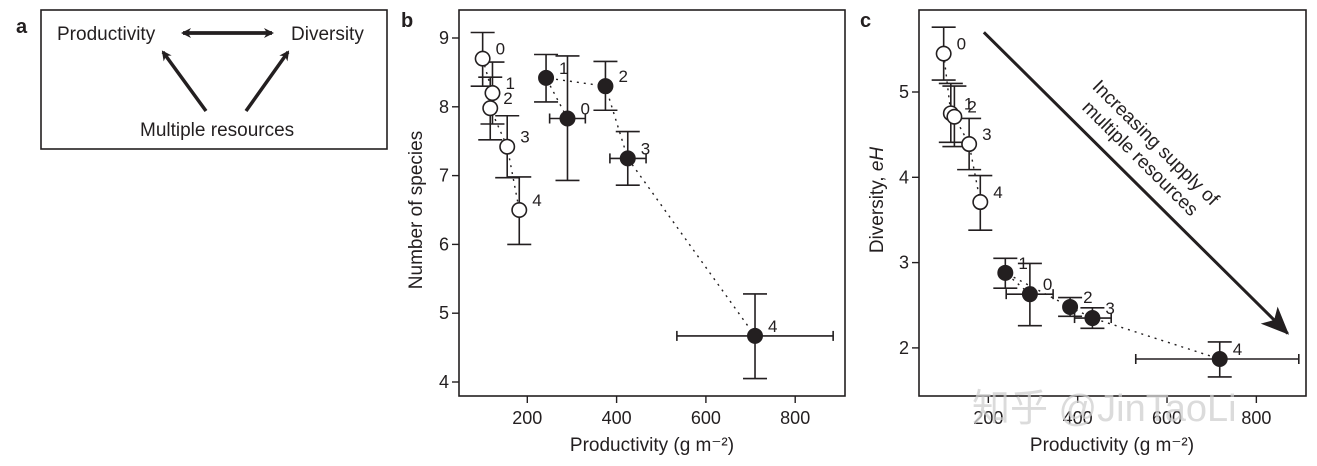 The height and width of the screenshot is (466, 1317). I want to click on panel-b-ylabel: Number of species, so click(416, 210).